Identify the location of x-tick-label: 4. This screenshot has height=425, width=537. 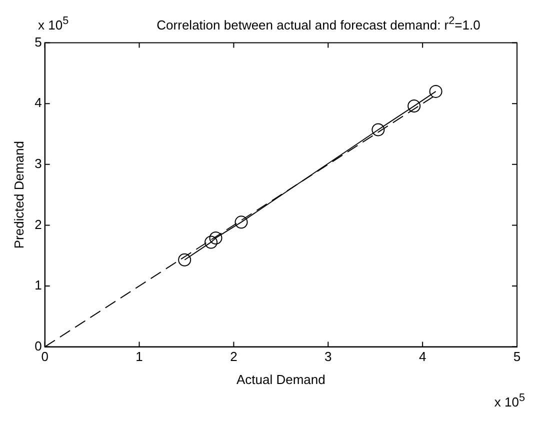
(422, 356).